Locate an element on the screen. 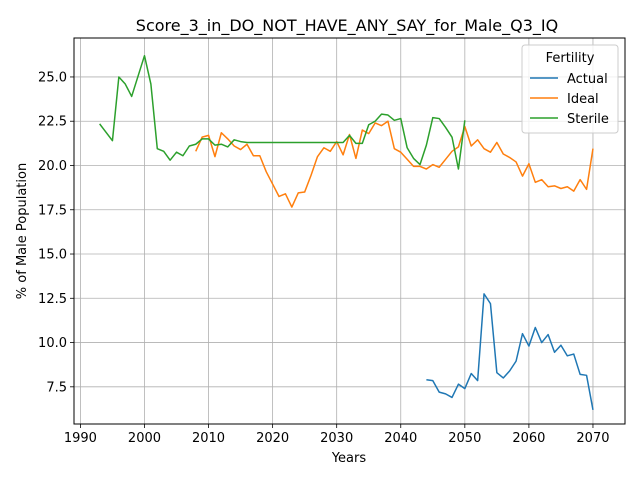 Image resolution: width=640 pixels, height=480 pixels. legend-label-ideal: Ideal is located at coordinates (583, 99).